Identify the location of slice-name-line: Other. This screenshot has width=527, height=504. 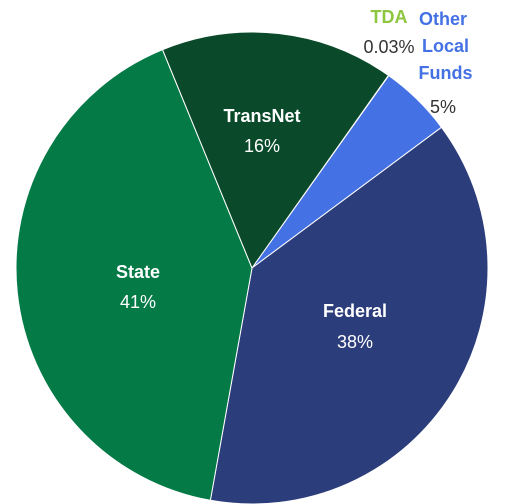
(443, 19).